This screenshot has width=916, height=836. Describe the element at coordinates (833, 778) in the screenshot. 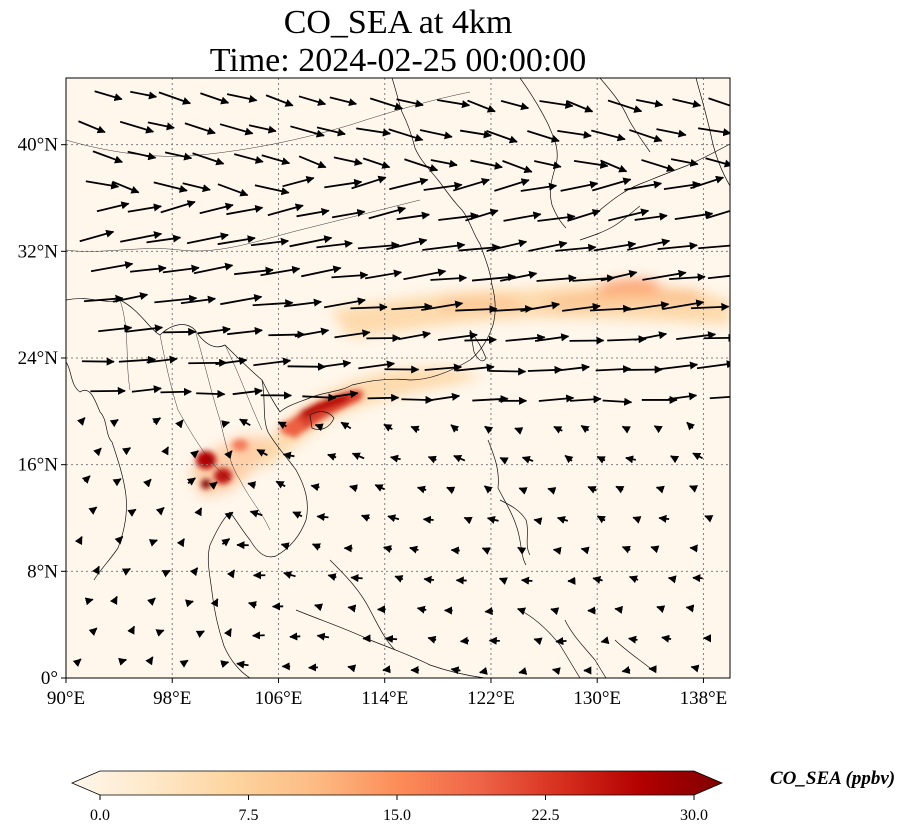

I see `colorbar-label: CO_SEA (ppbv)` at that location.